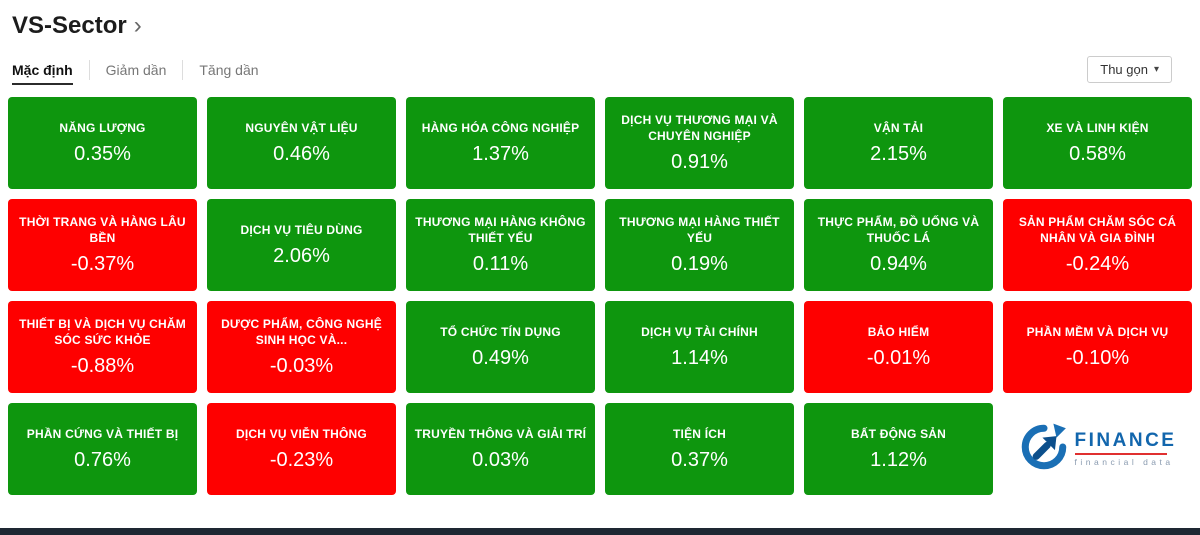  I want to click on sector-name: THIẾT BỊ VÀ DỊCH VỤ CHĂM SÓC SỨC KHỎE, so click(102, 331).